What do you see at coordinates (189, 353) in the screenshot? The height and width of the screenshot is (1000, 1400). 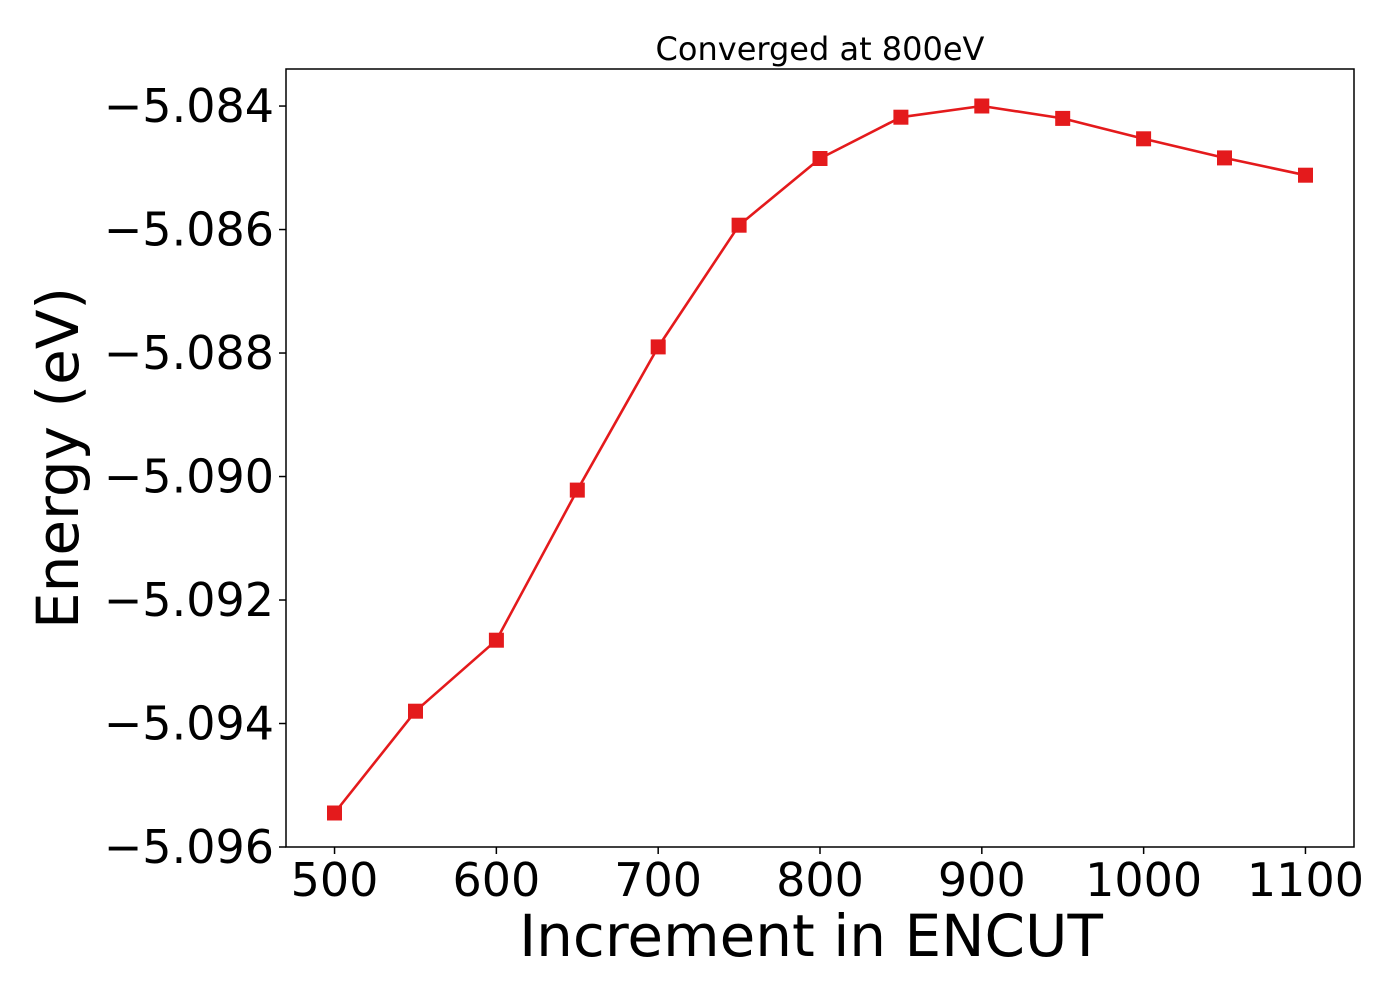 I see `y-tick-label: −5.088` at bounding box center [189, 353].